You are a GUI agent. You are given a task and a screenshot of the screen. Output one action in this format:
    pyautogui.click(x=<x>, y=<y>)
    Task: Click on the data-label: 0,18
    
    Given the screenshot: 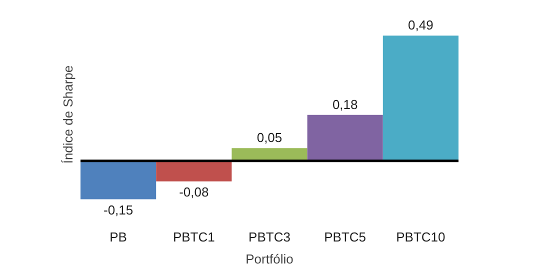 What is the action you would take?
    pyautogui.click(x=345, y=104)
    